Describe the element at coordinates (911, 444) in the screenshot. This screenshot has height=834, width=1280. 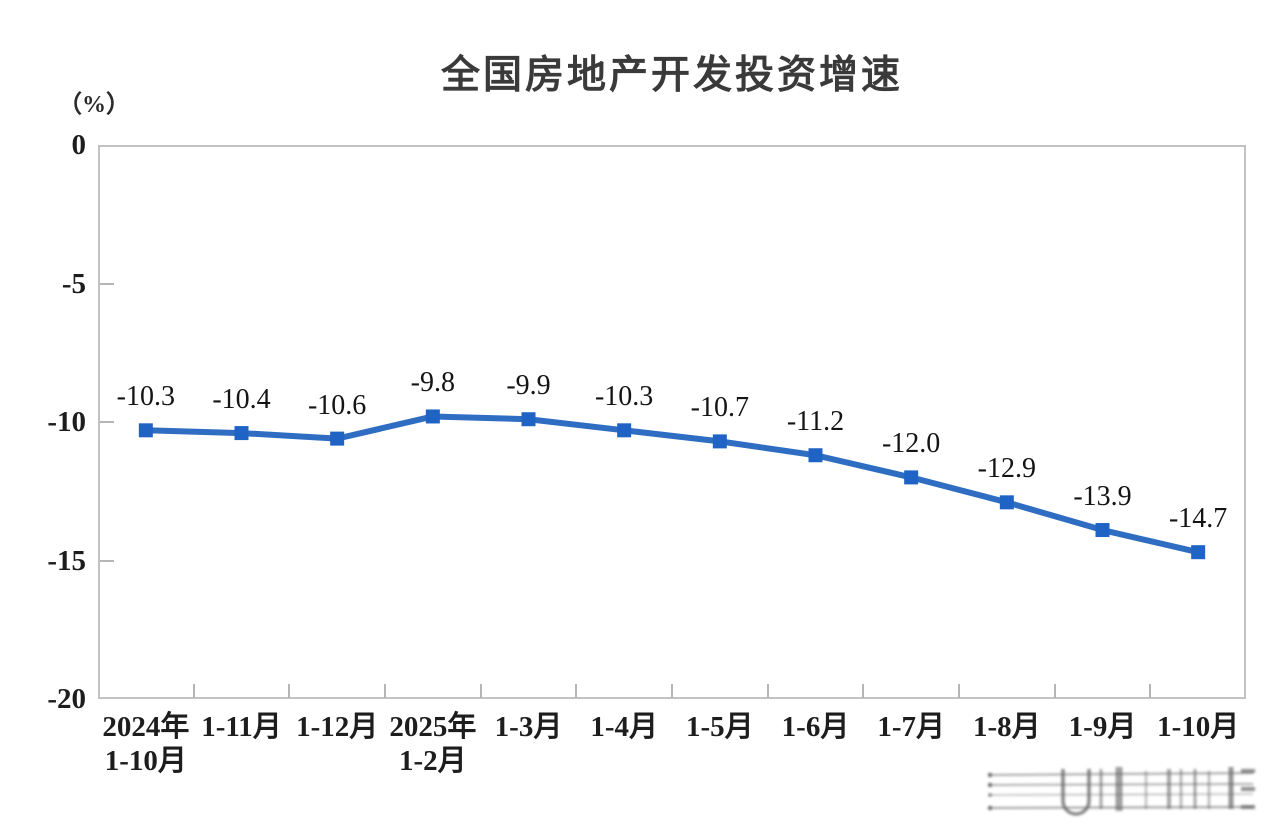
I see `data-point-label: -12.0` at that location.